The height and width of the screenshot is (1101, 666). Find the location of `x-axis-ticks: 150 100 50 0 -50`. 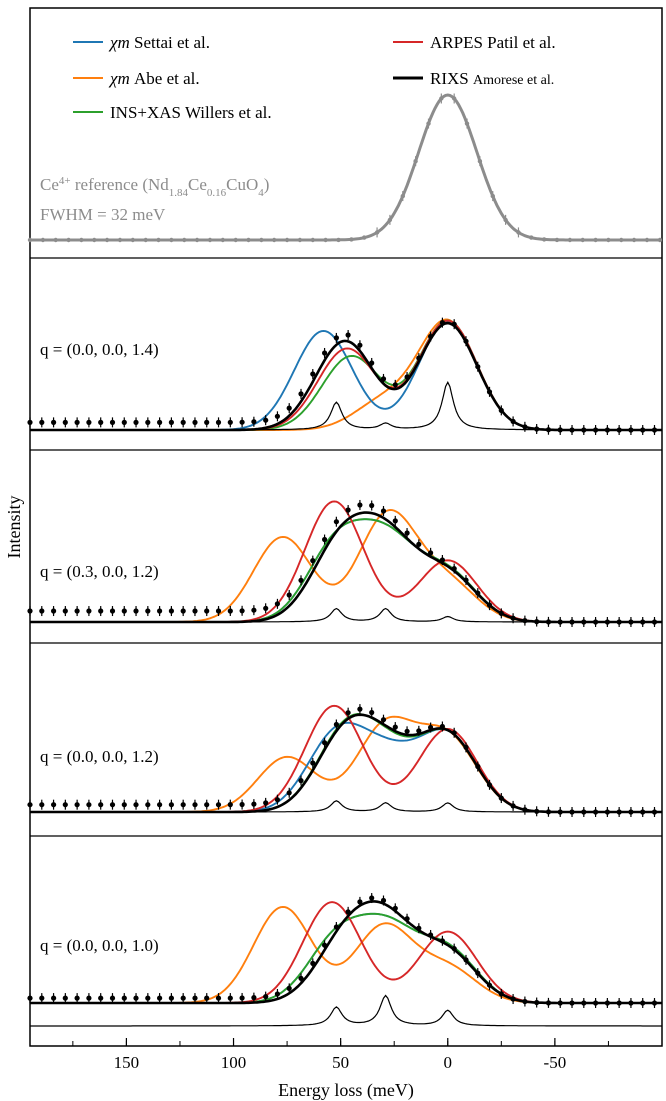

x-axis-ticks: 150 100 50 0 -50 is located at coordinates (340, 1055).